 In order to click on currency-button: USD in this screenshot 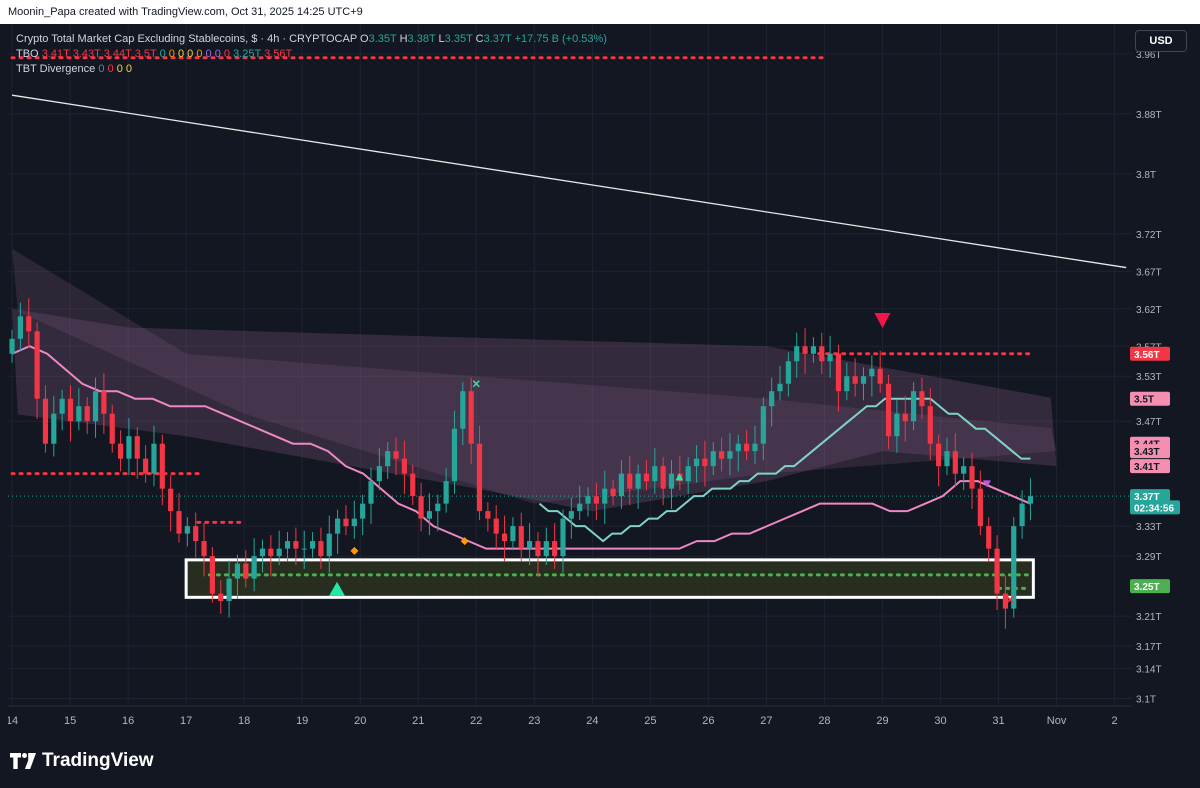, I will do `click(1161, 41)`.